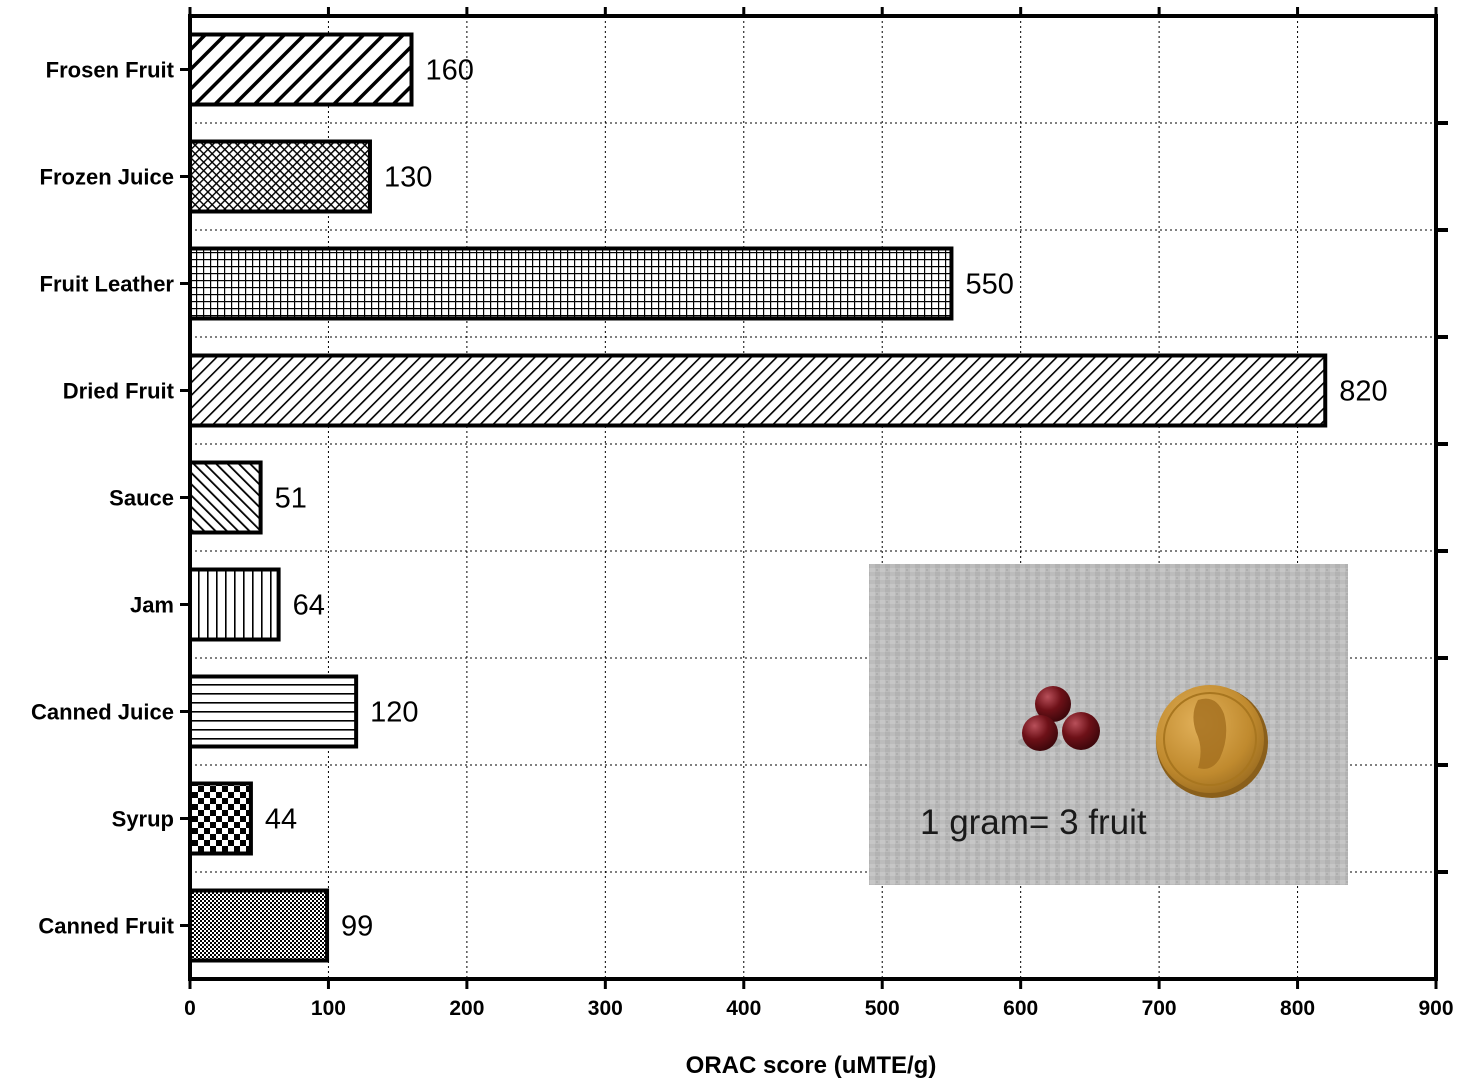  I want to click on inset-background, so click(1108, 724).